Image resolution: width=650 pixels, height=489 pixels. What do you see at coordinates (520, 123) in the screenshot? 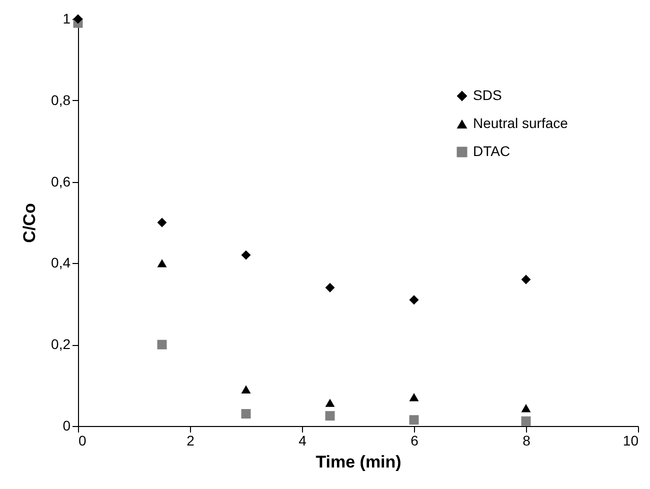
I see `legend-label: Neutral surface` at bounding box center [520, 123].